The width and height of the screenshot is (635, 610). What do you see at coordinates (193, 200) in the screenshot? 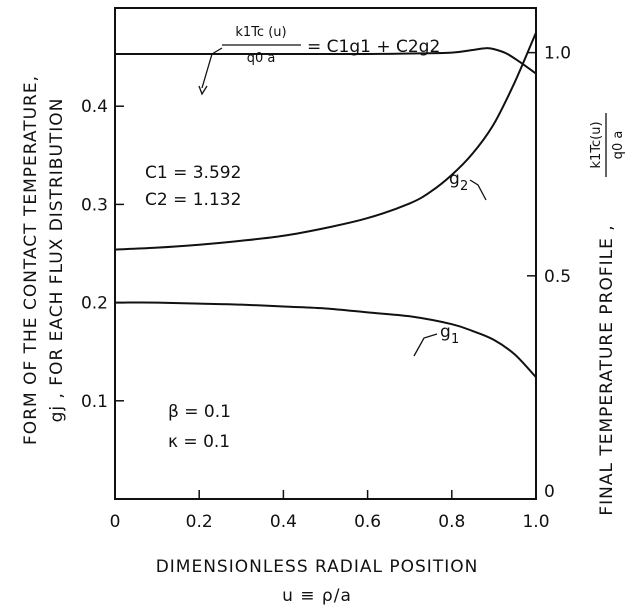
I see `c2-value: C2 = 1.132` at bounding box center [193, 200].